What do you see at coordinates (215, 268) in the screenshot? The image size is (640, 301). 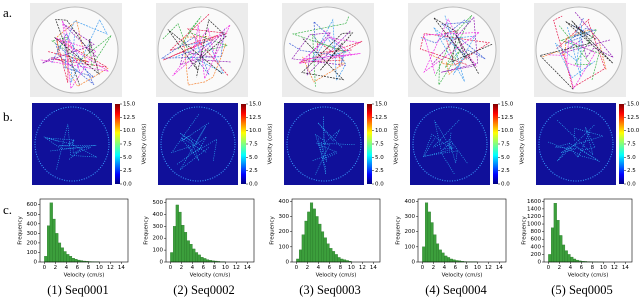 I see `x-tick-label: 8` at bounding box center [215, 268].